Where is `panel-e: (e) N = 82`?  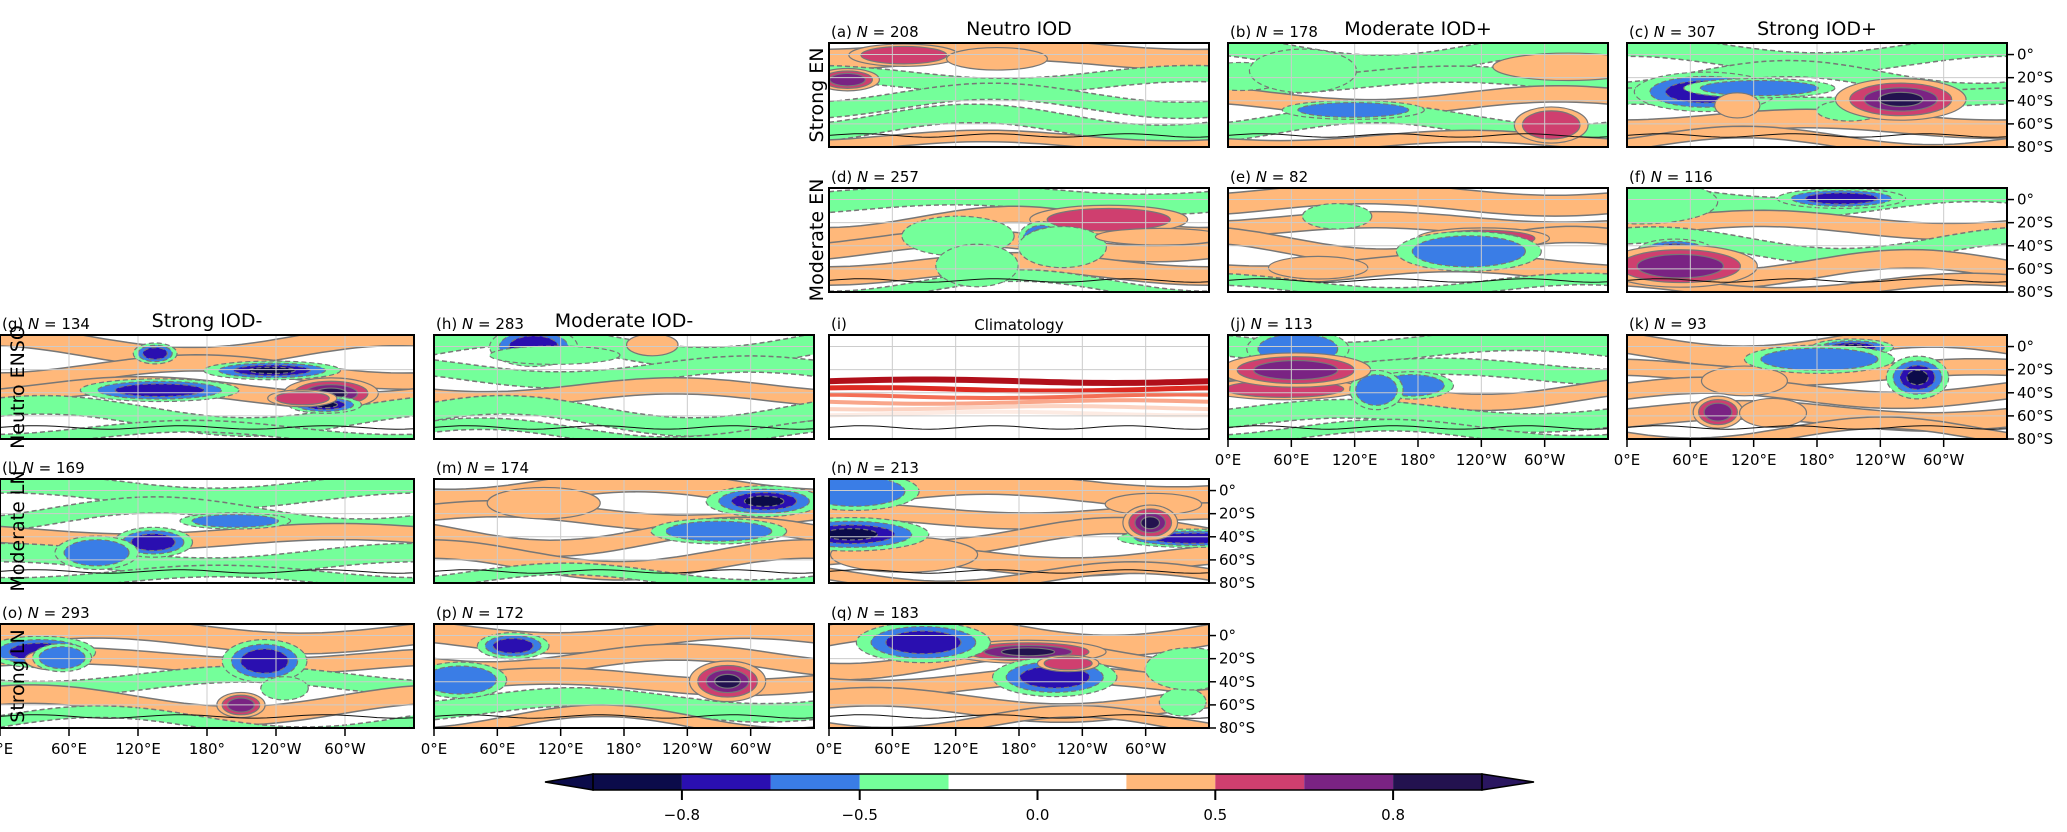 panel-e: (e) N = 82 is located at coordinates (1418, 230).